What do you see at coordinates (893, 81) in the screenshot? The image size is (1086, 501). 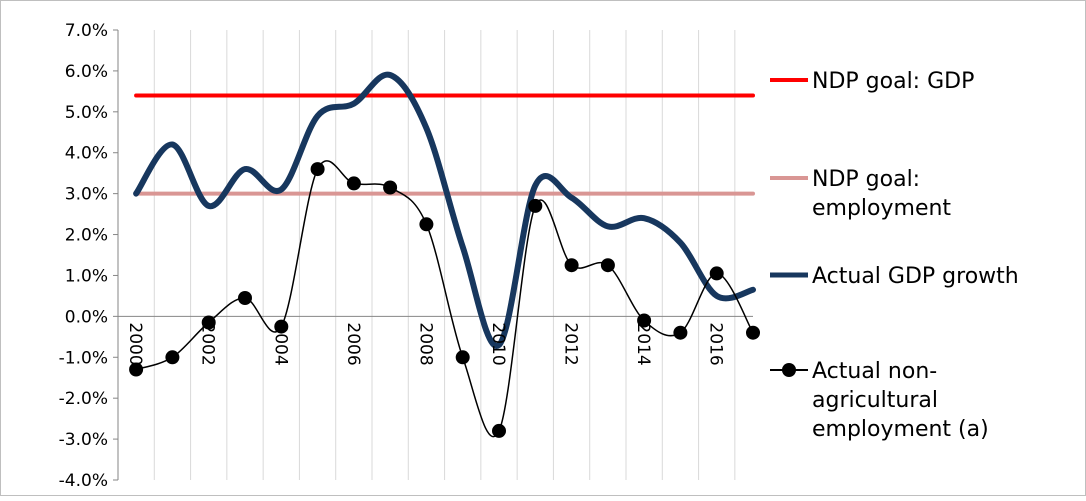 I see `legend-label: NDP goal: GDP` at bounding box center [893, 81].